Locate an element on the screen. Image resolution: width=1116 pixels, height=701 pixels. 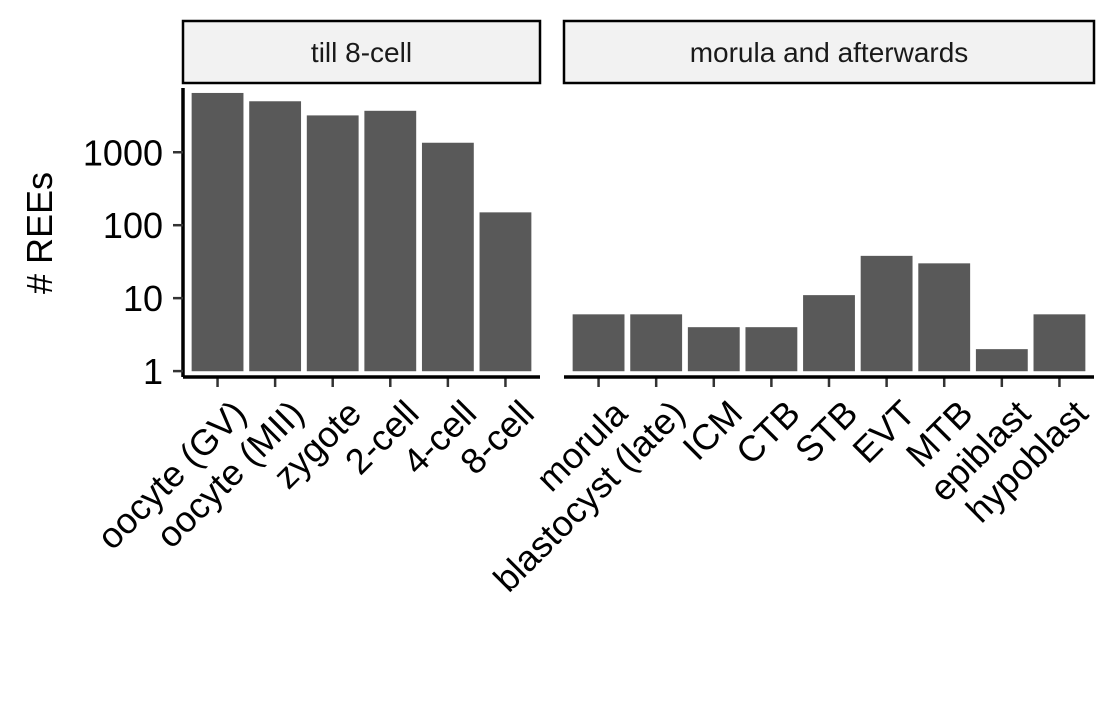
y-tick-label: 1 is located at coordinates (153, 371).